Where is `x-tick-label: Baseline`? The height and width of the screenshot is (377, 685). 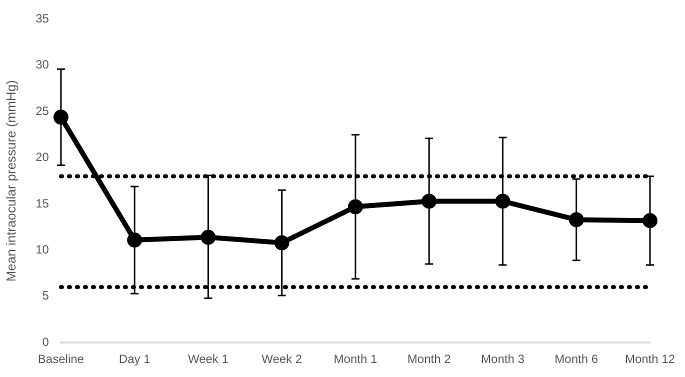 x-tick-label: Baseline is located at coordinates (61, 359).